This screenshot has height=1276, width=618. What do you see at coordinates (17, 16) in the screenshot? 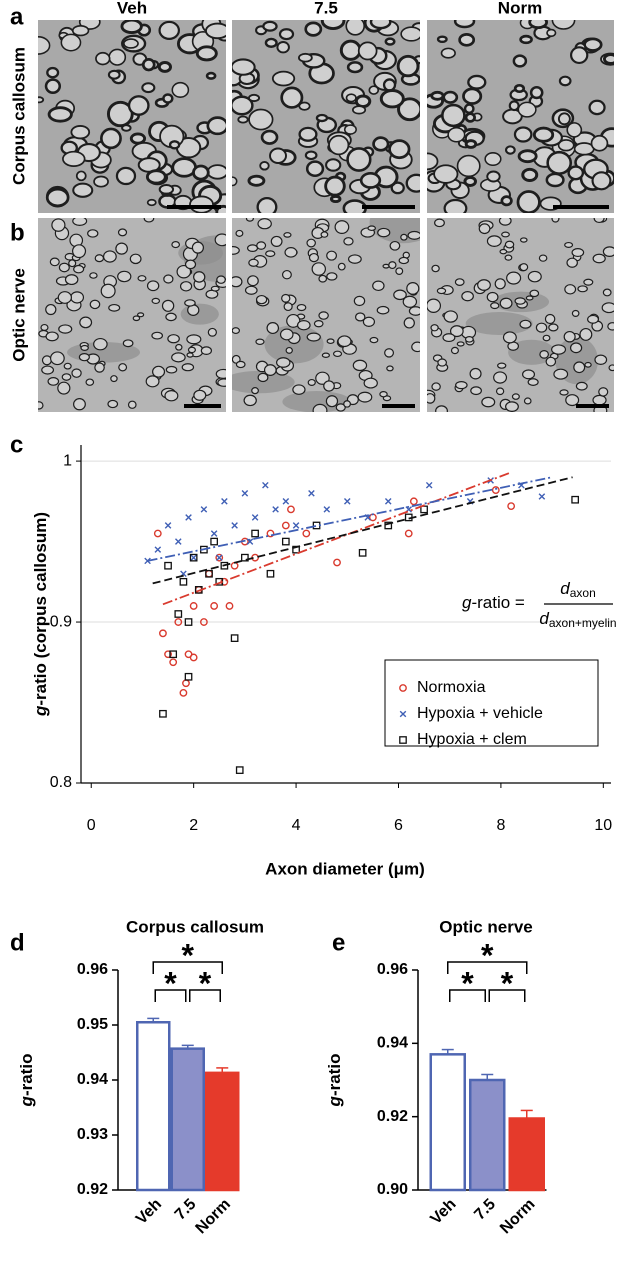
I see `panel-label: a` at bounding box center [17, 16].